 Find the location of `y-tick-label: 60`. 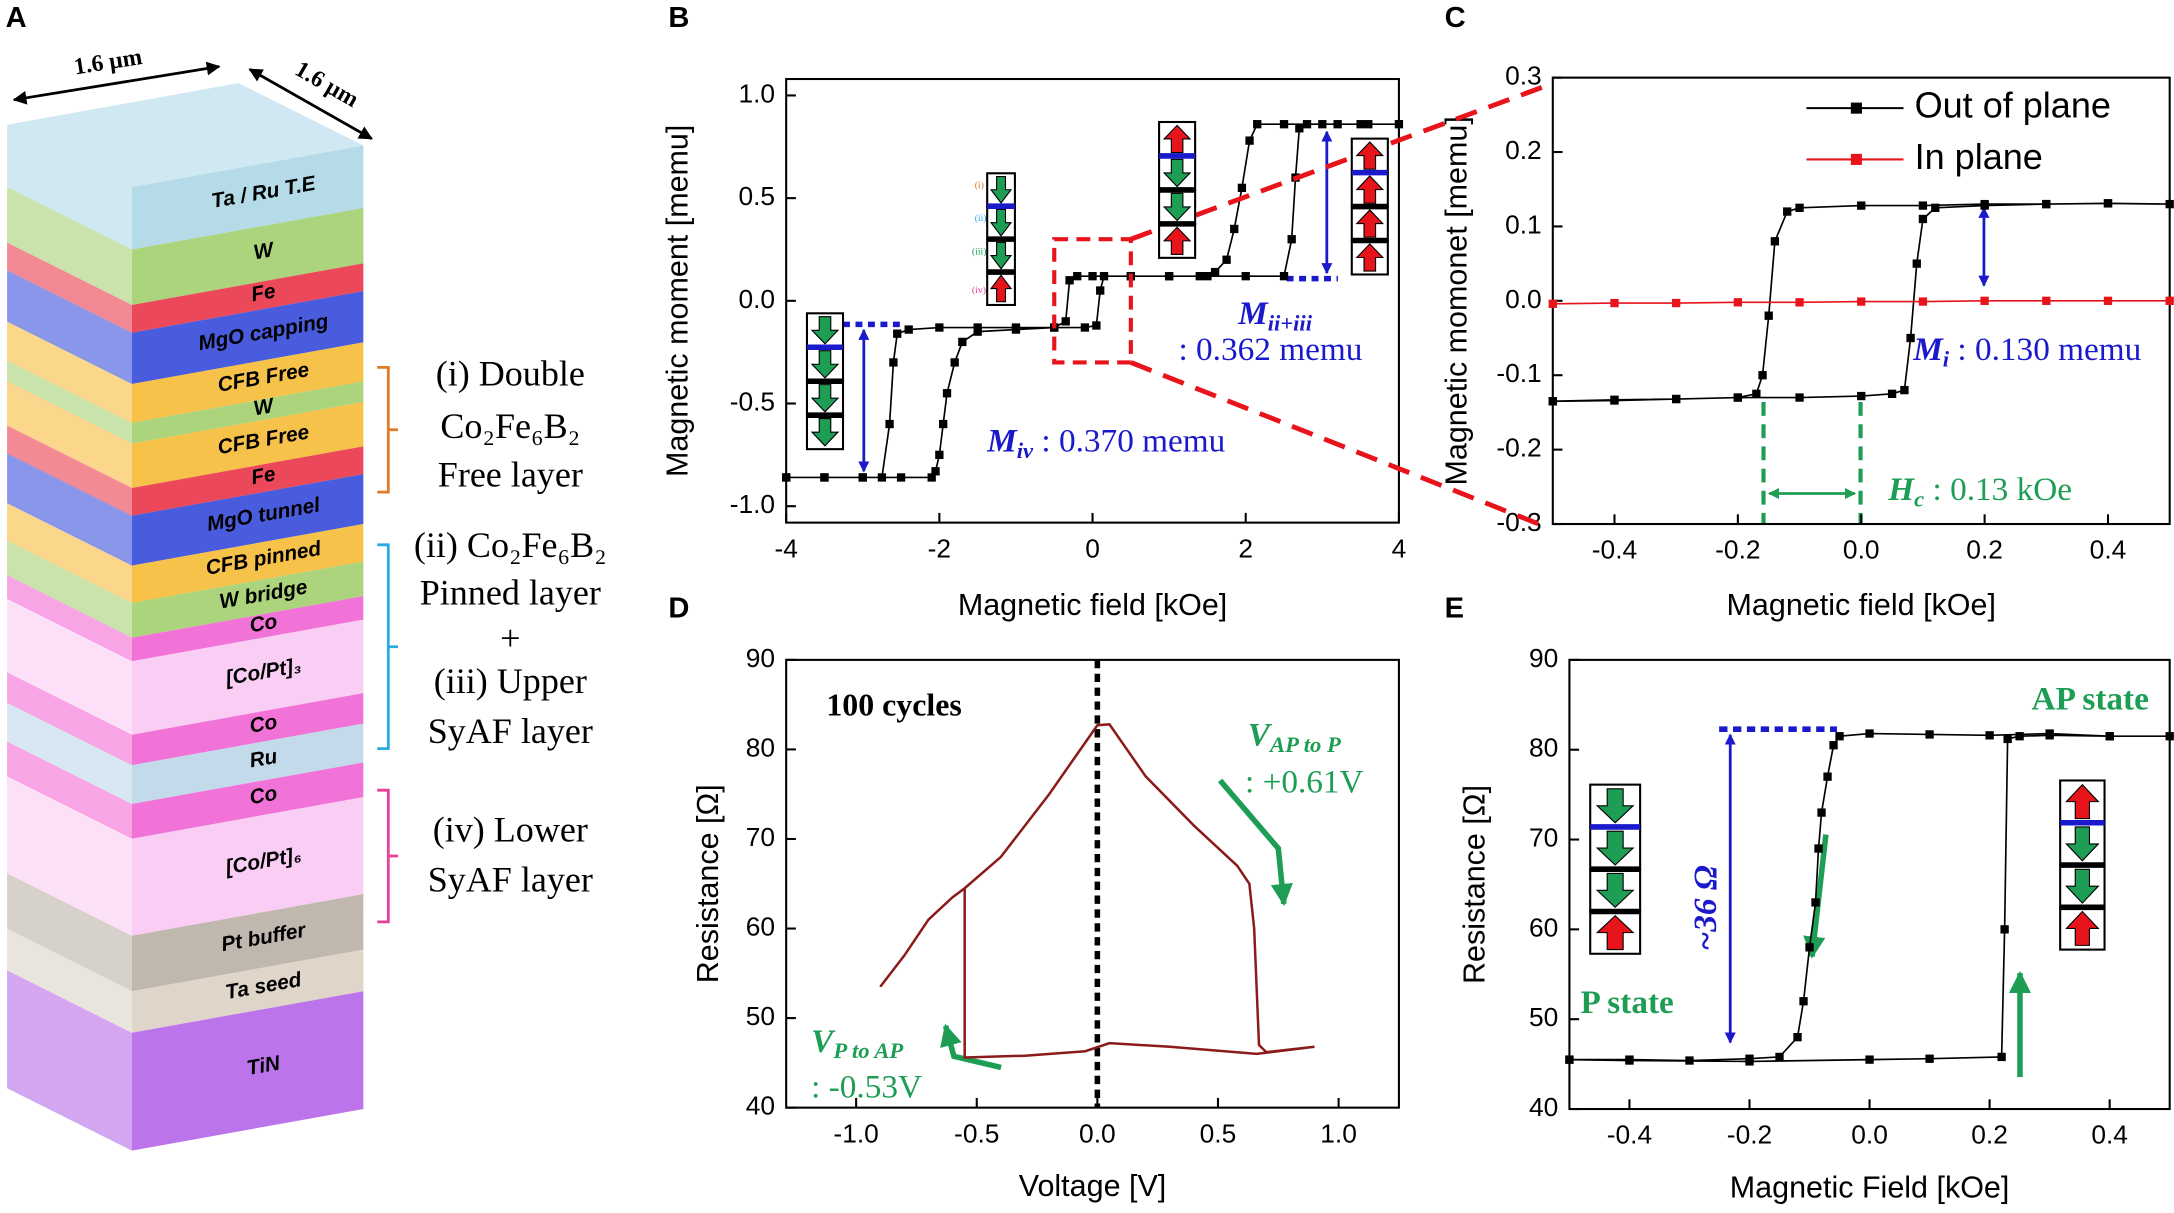

y-tick-label: 60 is located at coordinates (760, 926).